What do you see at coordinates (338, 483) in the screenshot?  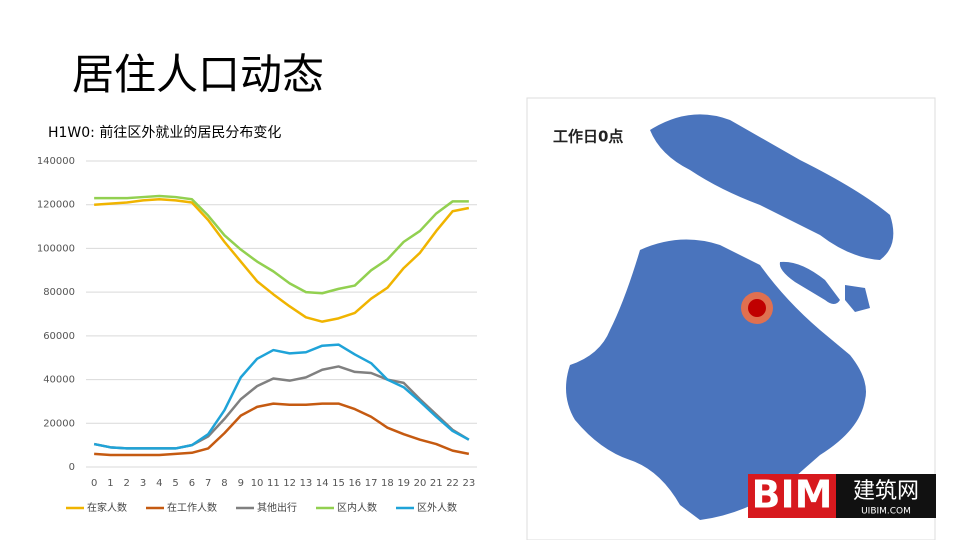 I see `x-tick-label: 15` at bounding box center [338, 483].